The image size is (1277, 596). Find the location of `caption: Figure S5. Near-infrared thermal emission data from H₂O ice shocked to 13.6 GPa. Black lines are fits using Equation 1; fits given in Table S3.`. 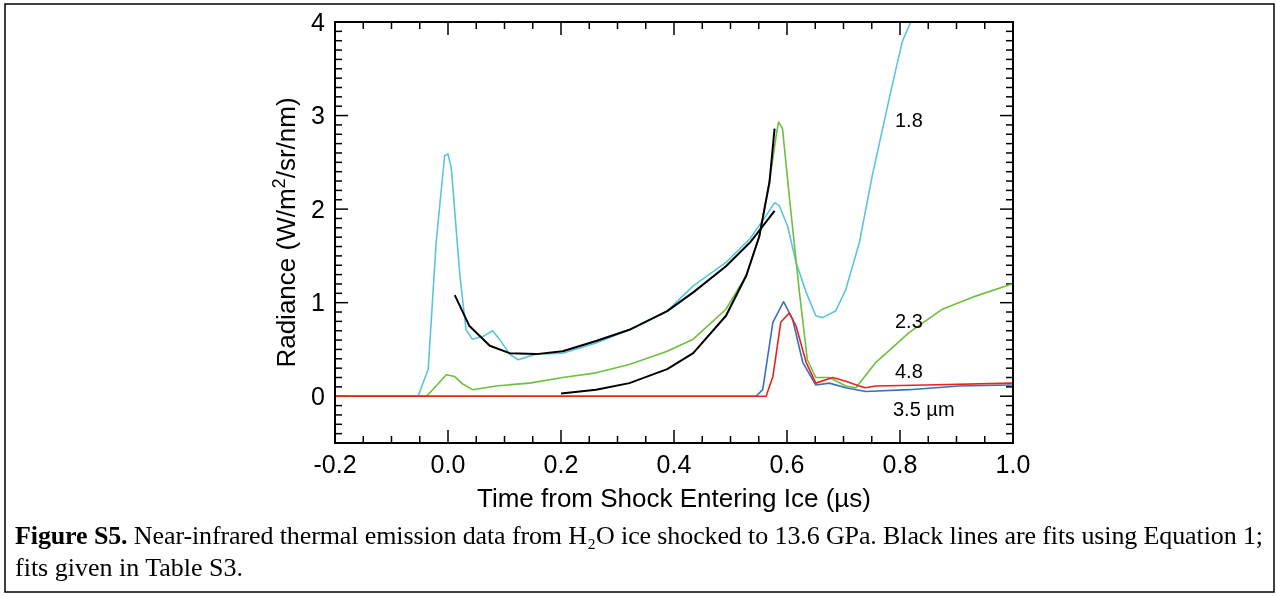

caption: Figure S5. Near-infrared thermal emission data from H₂O ice shocked to 13.6 GPa. Black lines are fits using Equation 1; fits given in Table S3. is located at coordinates (639, 551).